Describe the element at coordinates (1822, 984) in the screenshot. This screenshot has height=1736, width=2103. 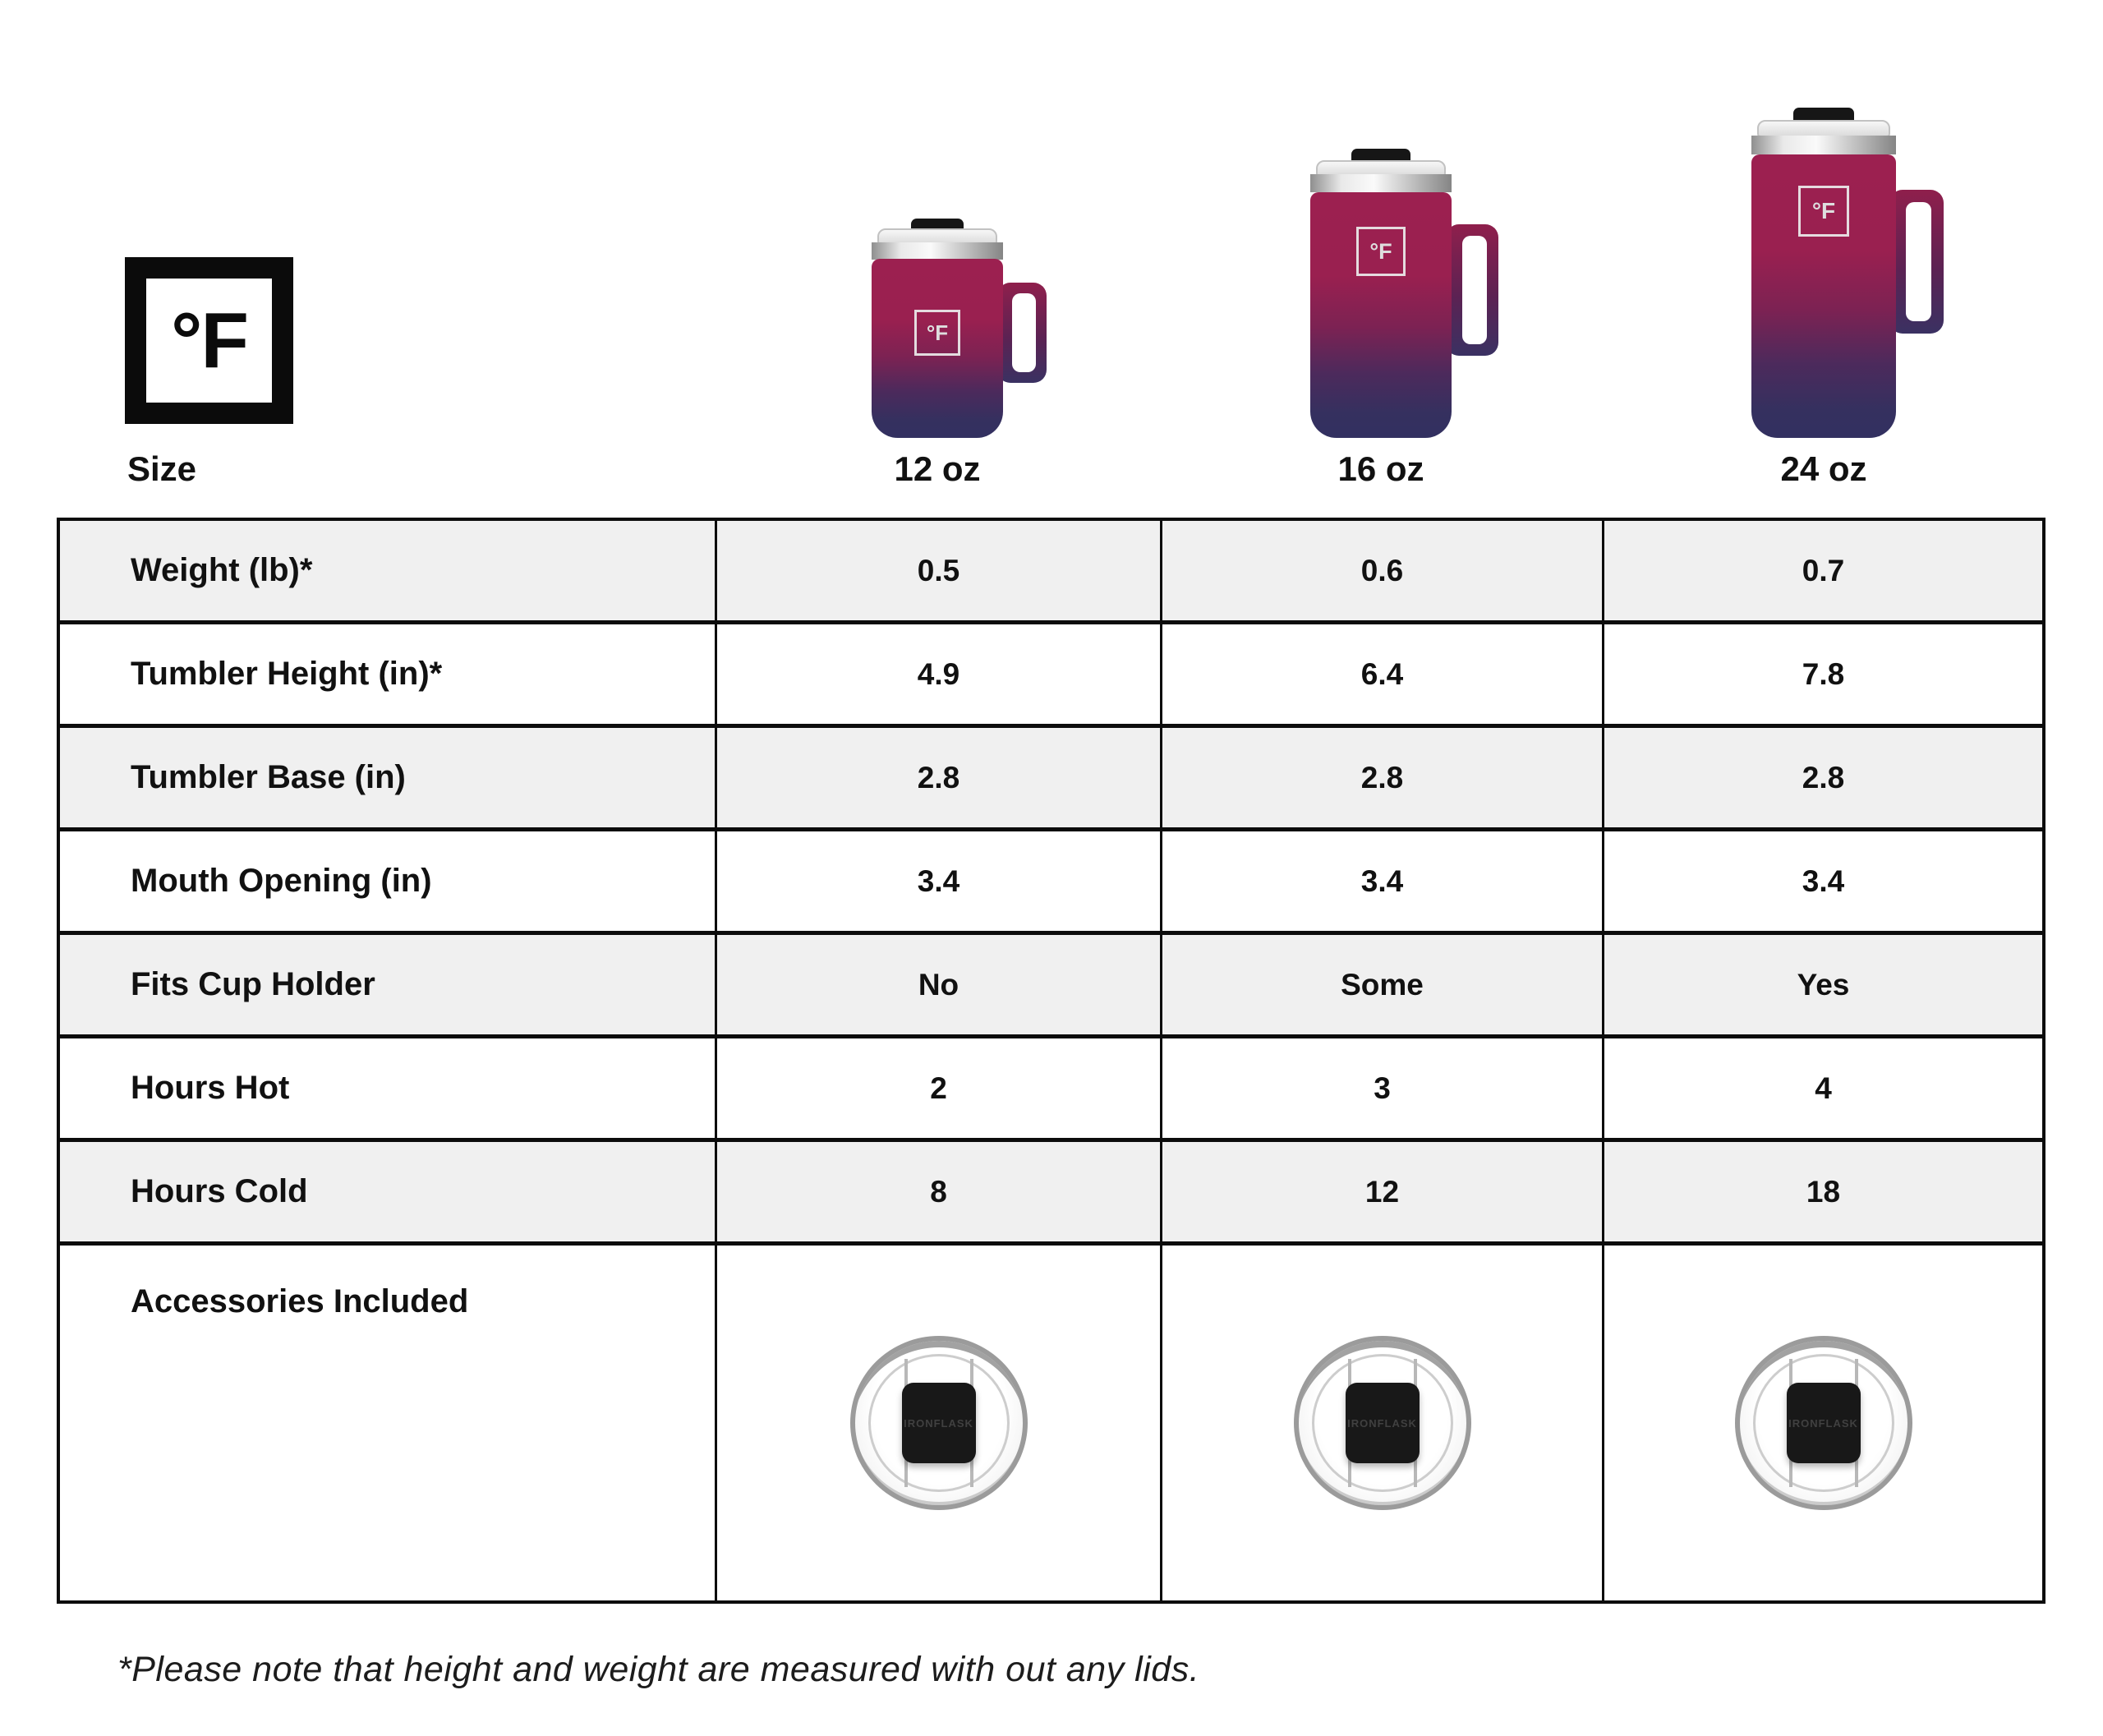
I see `cell-value: Yes` at that location.